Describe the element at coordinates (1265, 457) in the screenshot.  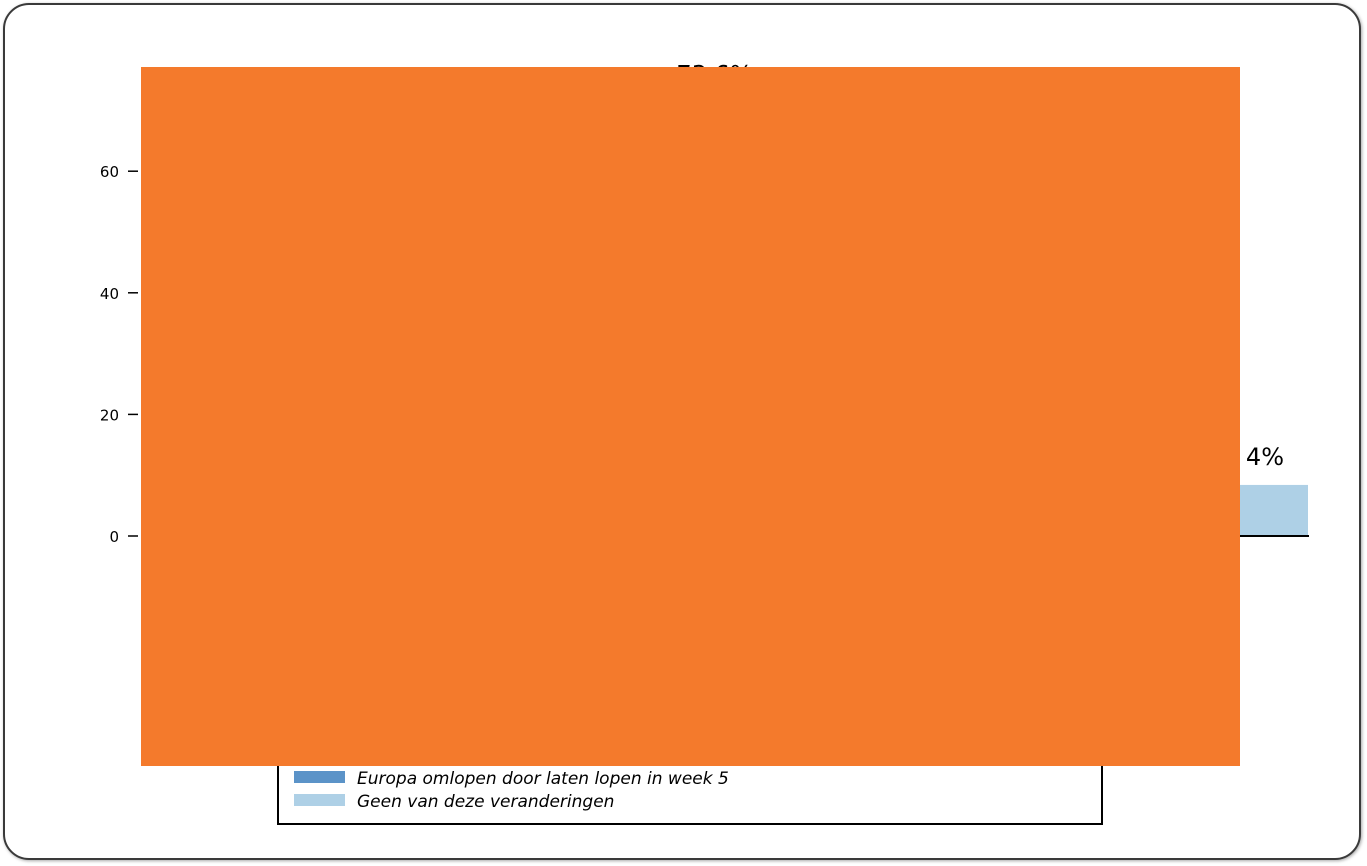
I see `bar-data-label: 4%` at that location.